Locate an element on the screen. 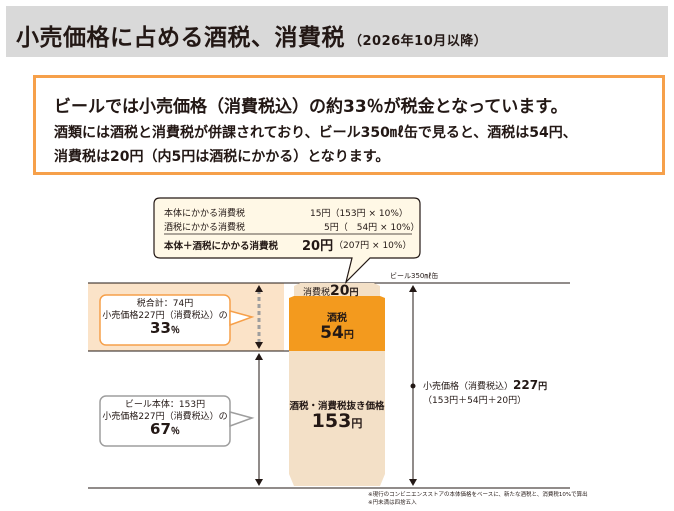 The width and height of the screenshot is (674, 511). body-share-text: ビール本体：153円 小売価格227円（消費税込）の 67％ is located at coordinates (165, 418).